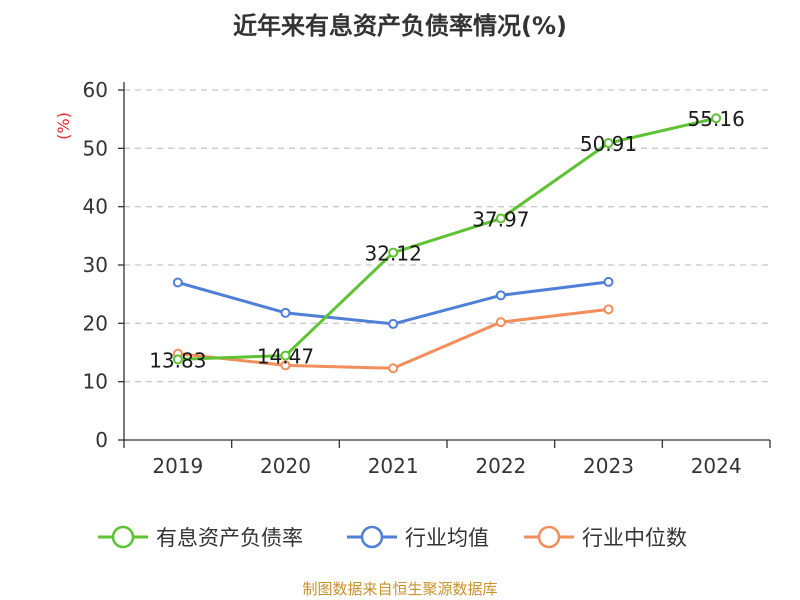  Describe the element at coordinates (101, 440) in the screenshot. I see `y-tick-label: 0` at that location.